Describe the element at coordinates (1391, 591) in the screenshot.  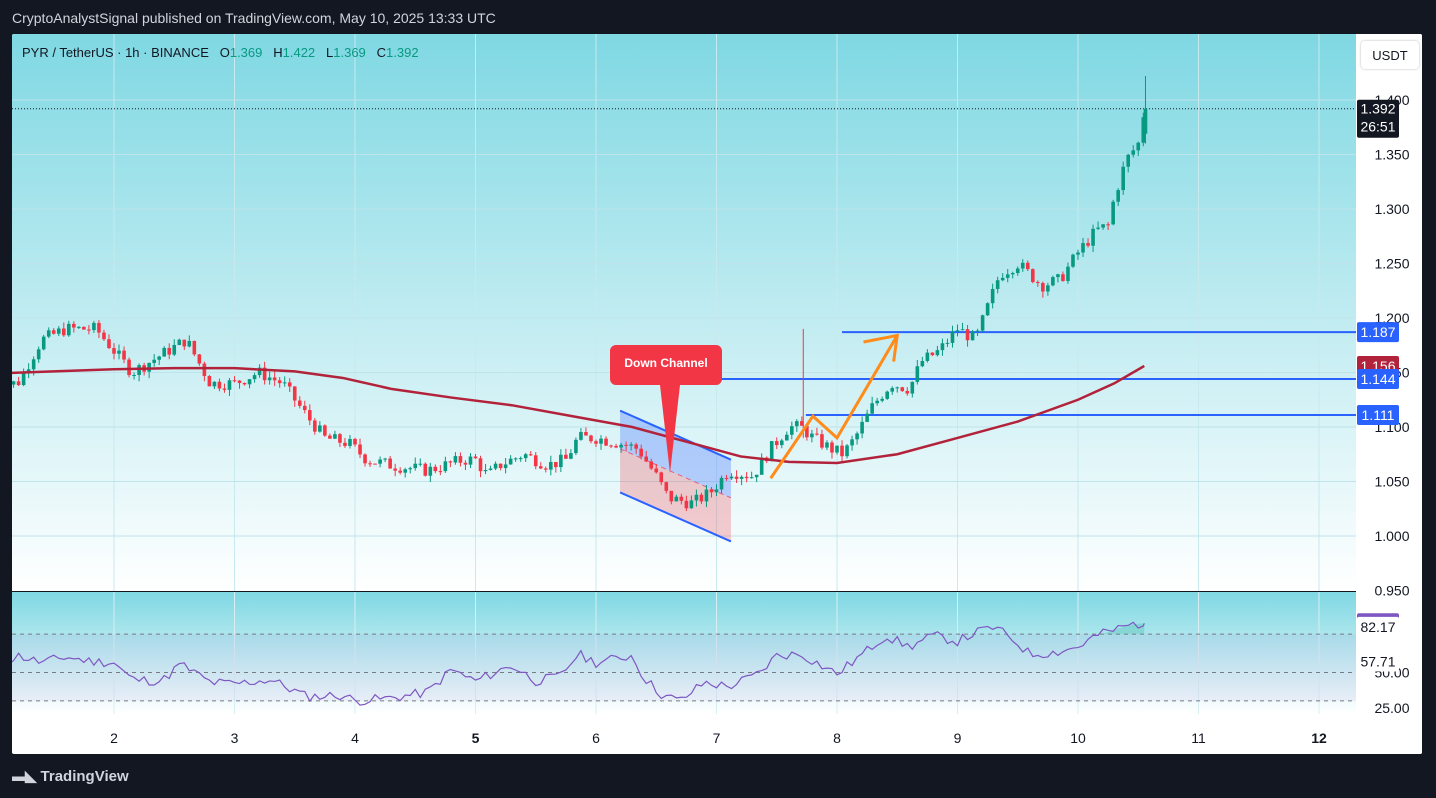
I see `y-tick-label: 0.950` at that location.